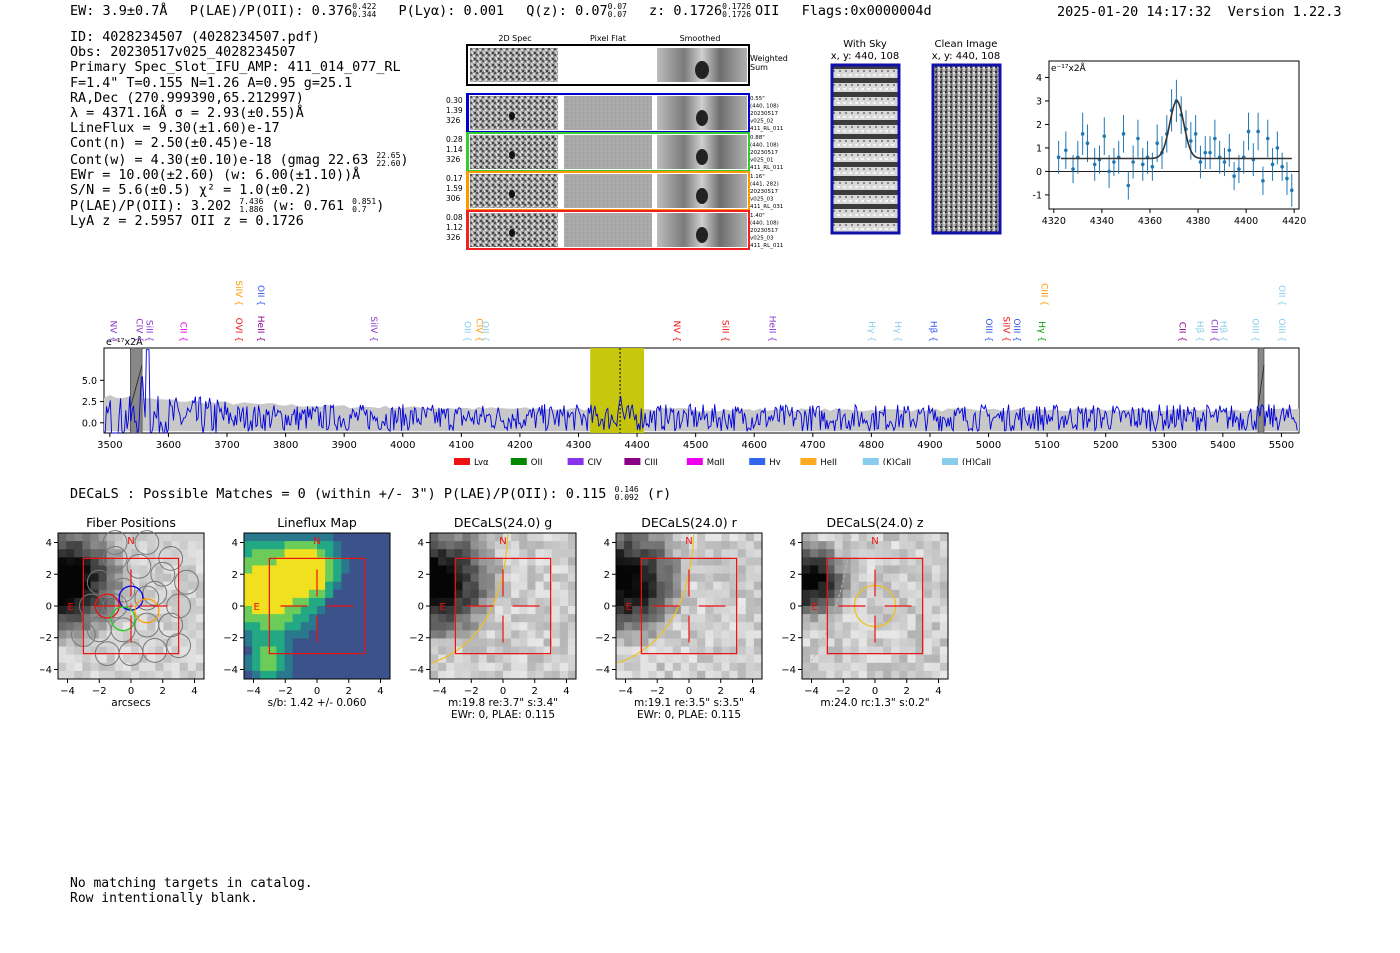 This screenshot has width=1400, height=953. What do you see at coordinates (171, 144) in the screenshot?
I see `cont-n: Cont(n) = 2.50(±0.45)e-18` at bounding box center [171, 144].